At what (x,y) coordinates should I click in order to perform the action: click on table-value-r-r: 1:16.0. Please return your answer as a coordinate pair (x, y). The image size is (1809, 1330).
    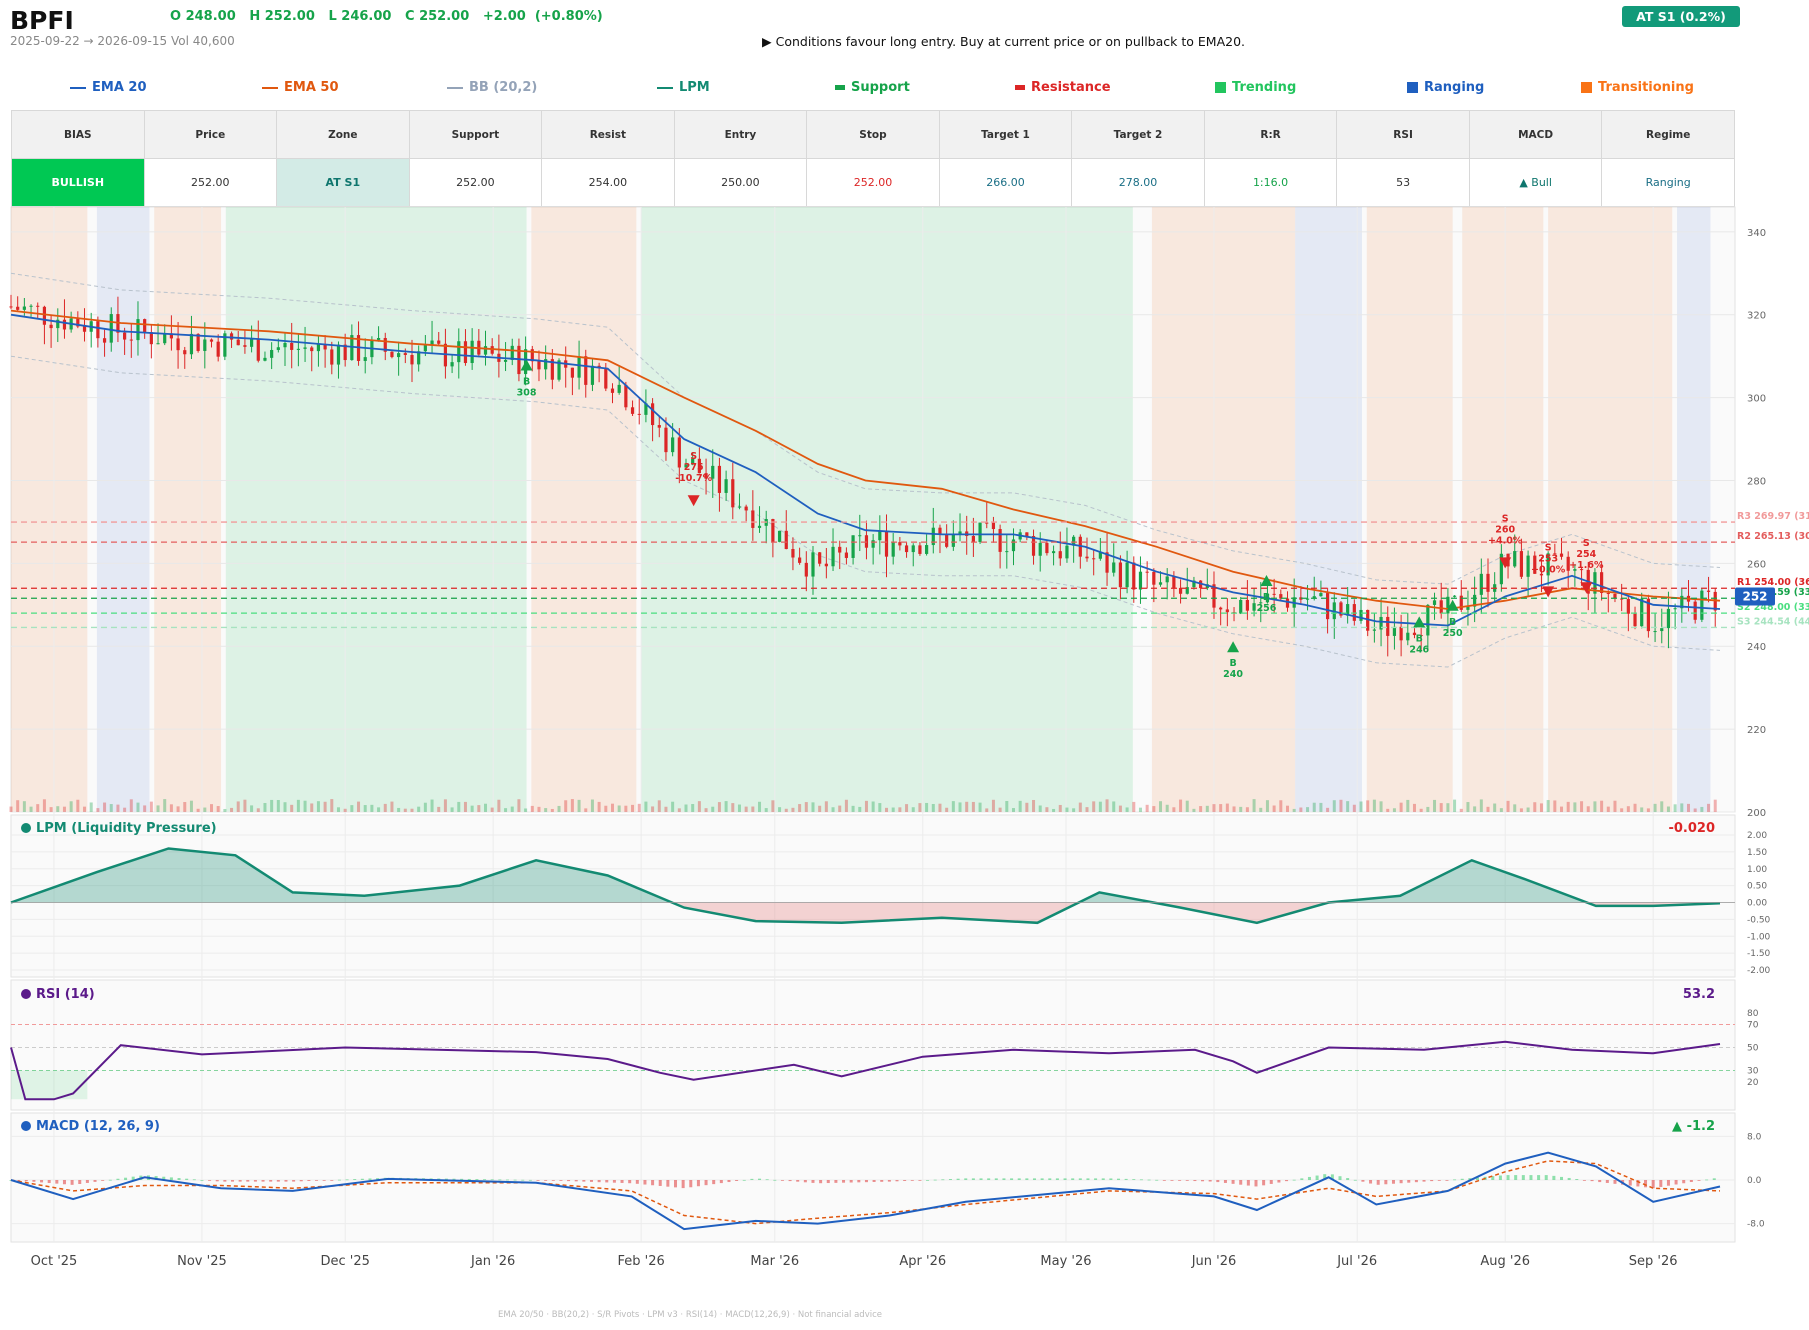
    Looking at the image, I should click on (1270, 182).